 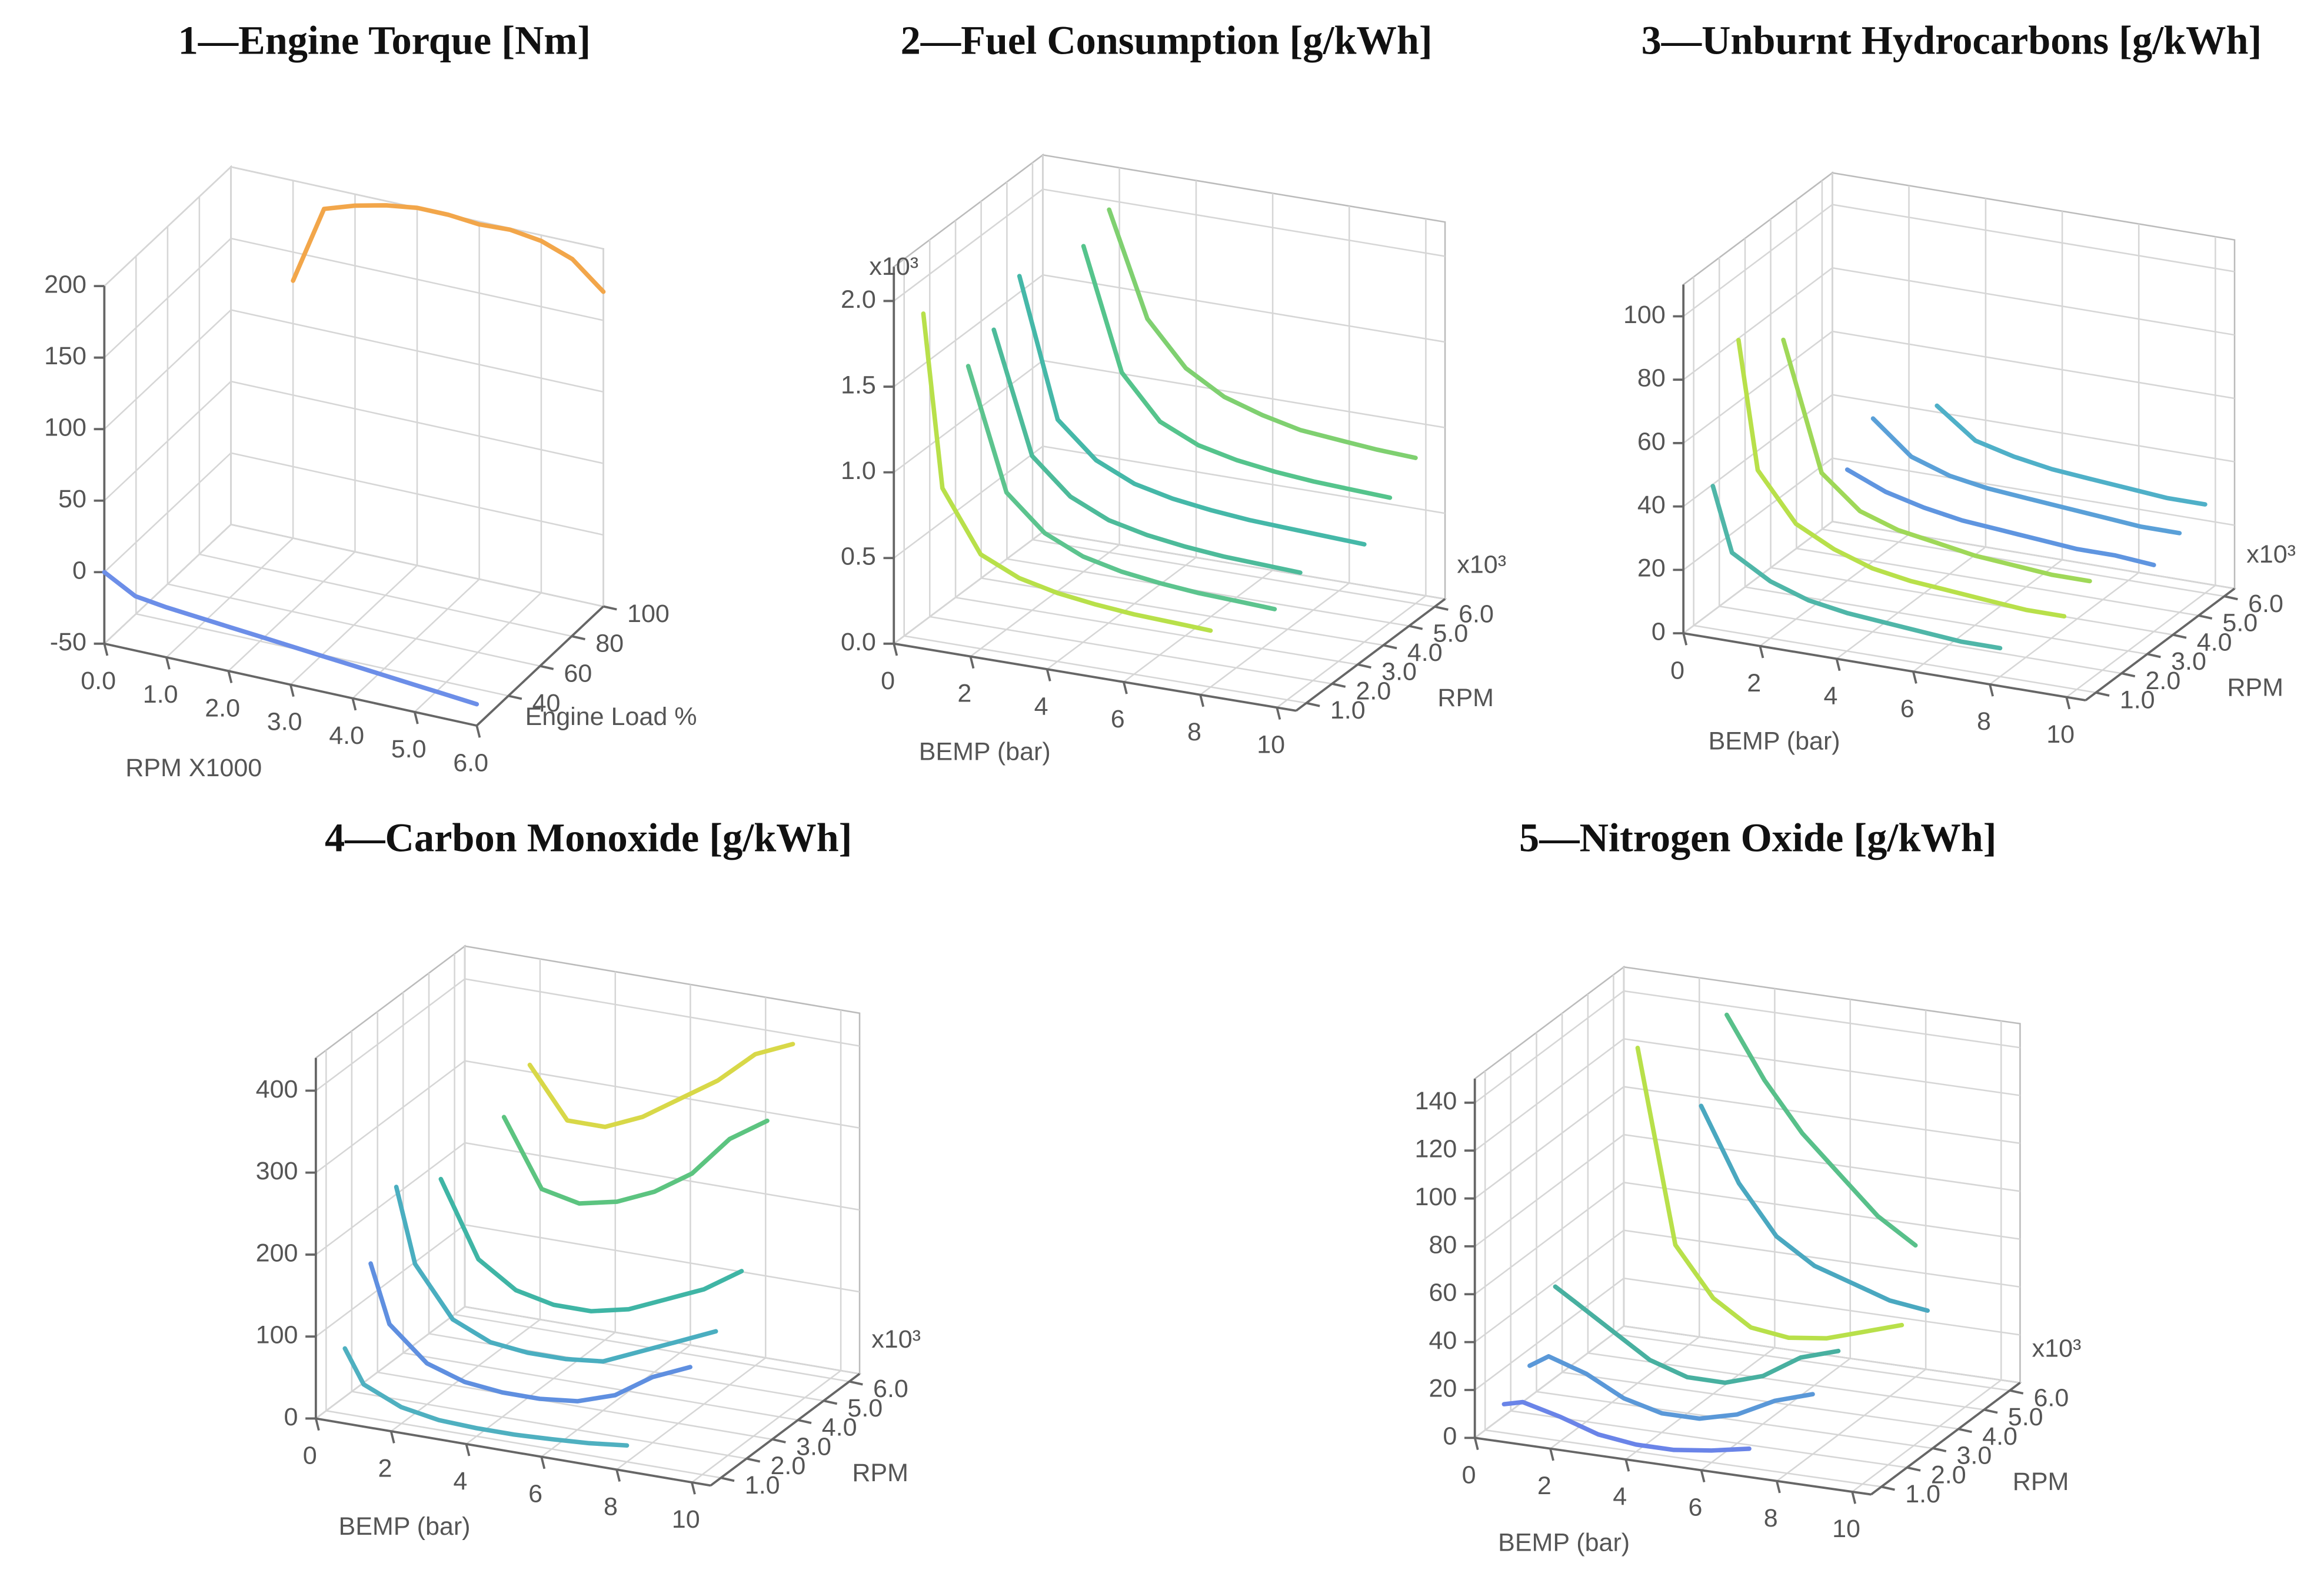 I want to click on x-tick-label: 5.0, so click(x=409, y=749).